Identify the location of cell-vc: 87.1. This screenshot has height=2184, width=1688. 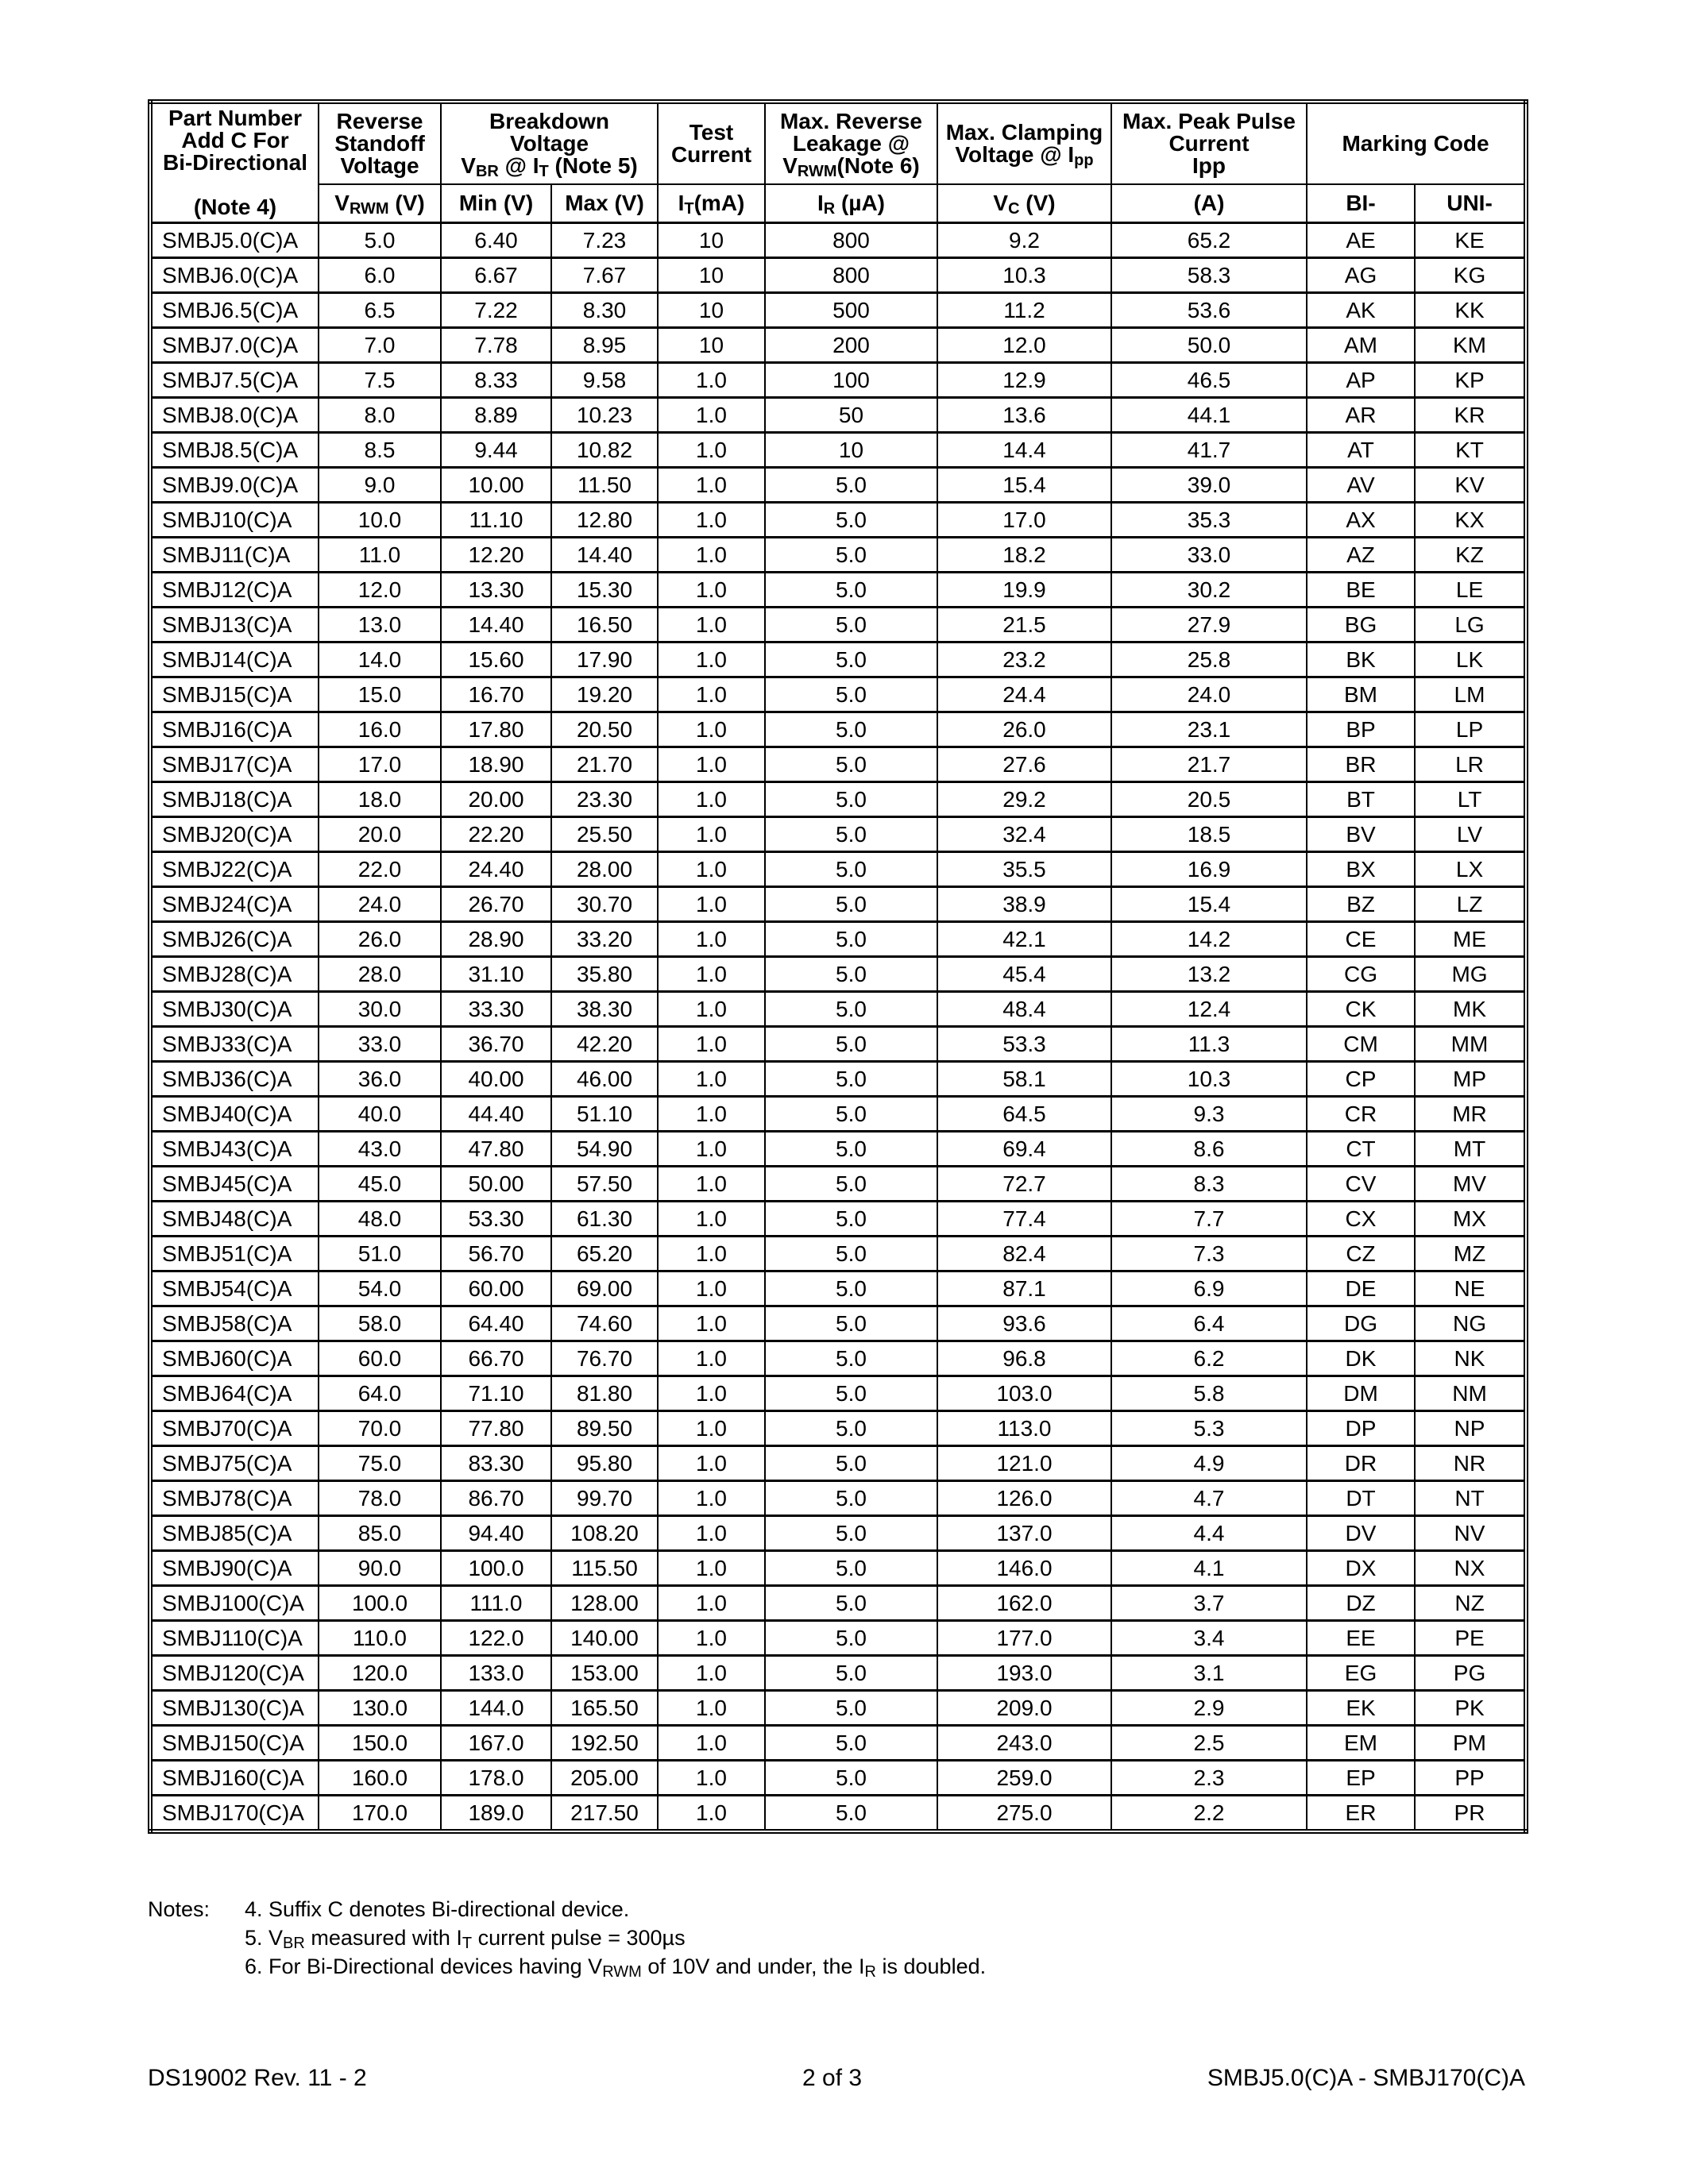
(1024, 1288).